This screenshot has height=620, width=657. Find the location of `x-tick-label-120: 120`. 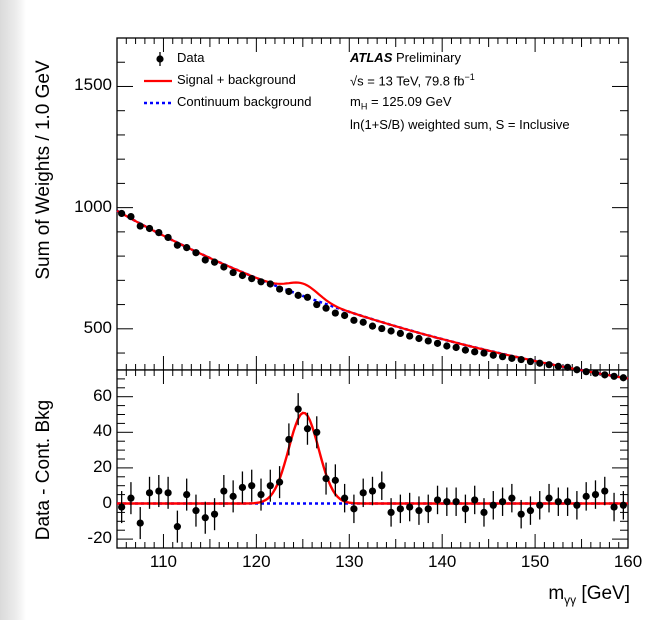

x-tick-label-120: 120 is located at coordinates (256, 561).